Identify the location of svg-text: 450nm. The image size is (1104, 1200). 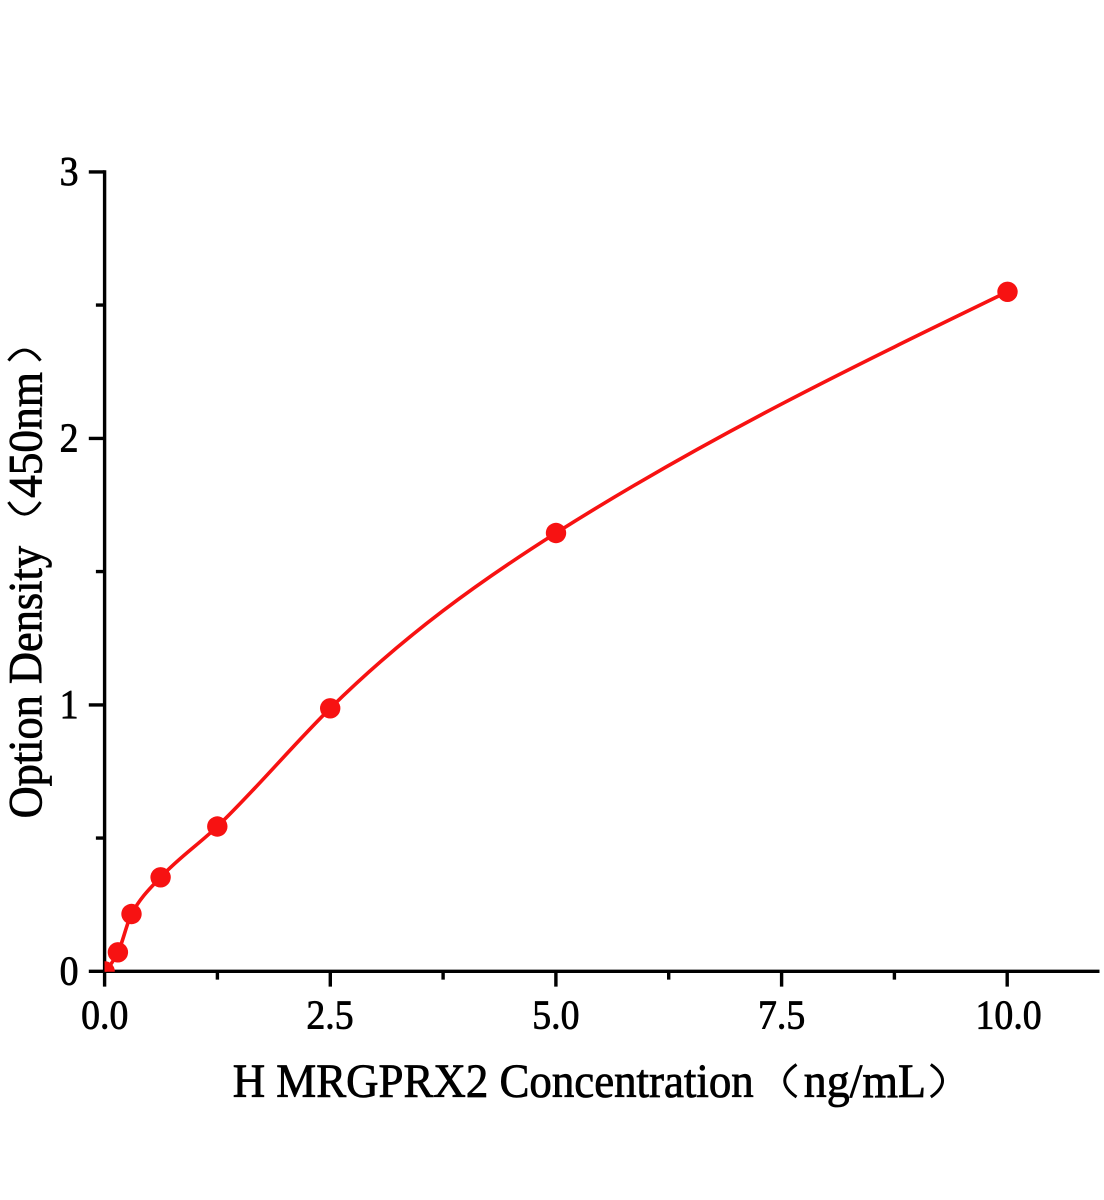
(27, 435).